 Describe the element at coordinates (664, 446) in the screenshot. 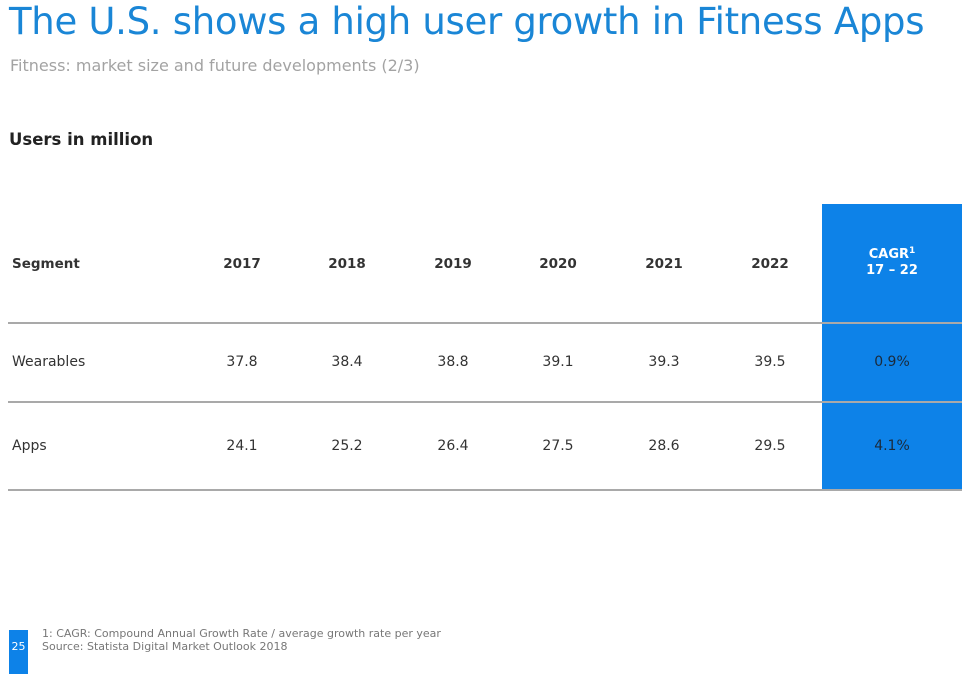

I see `table-cell: 28.6` at that location.